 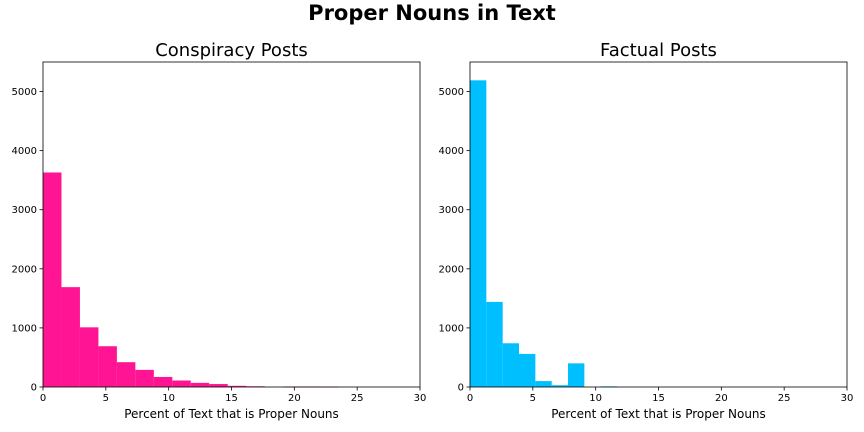 I want to click on chart-title: Conspiracy Posts, so click(x=231, y=50).